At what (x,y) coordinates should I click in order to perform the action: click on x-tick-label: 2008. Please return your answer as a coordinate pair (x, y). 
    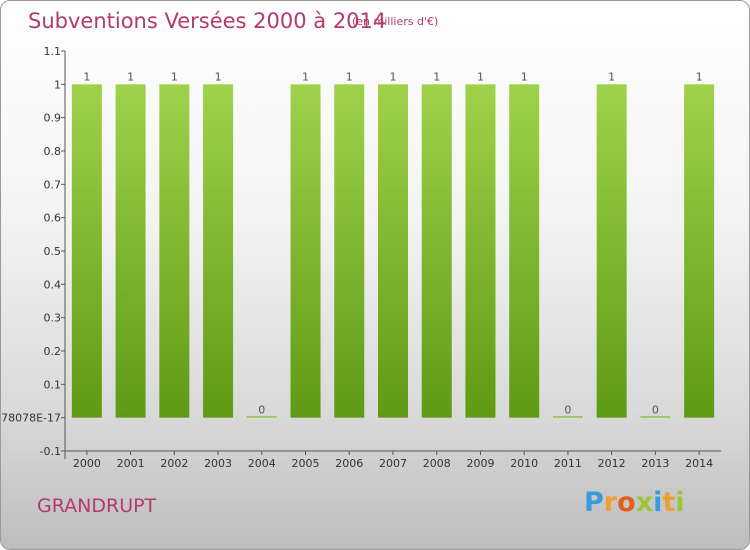
    Looking at the image, I should click on (437, 463).